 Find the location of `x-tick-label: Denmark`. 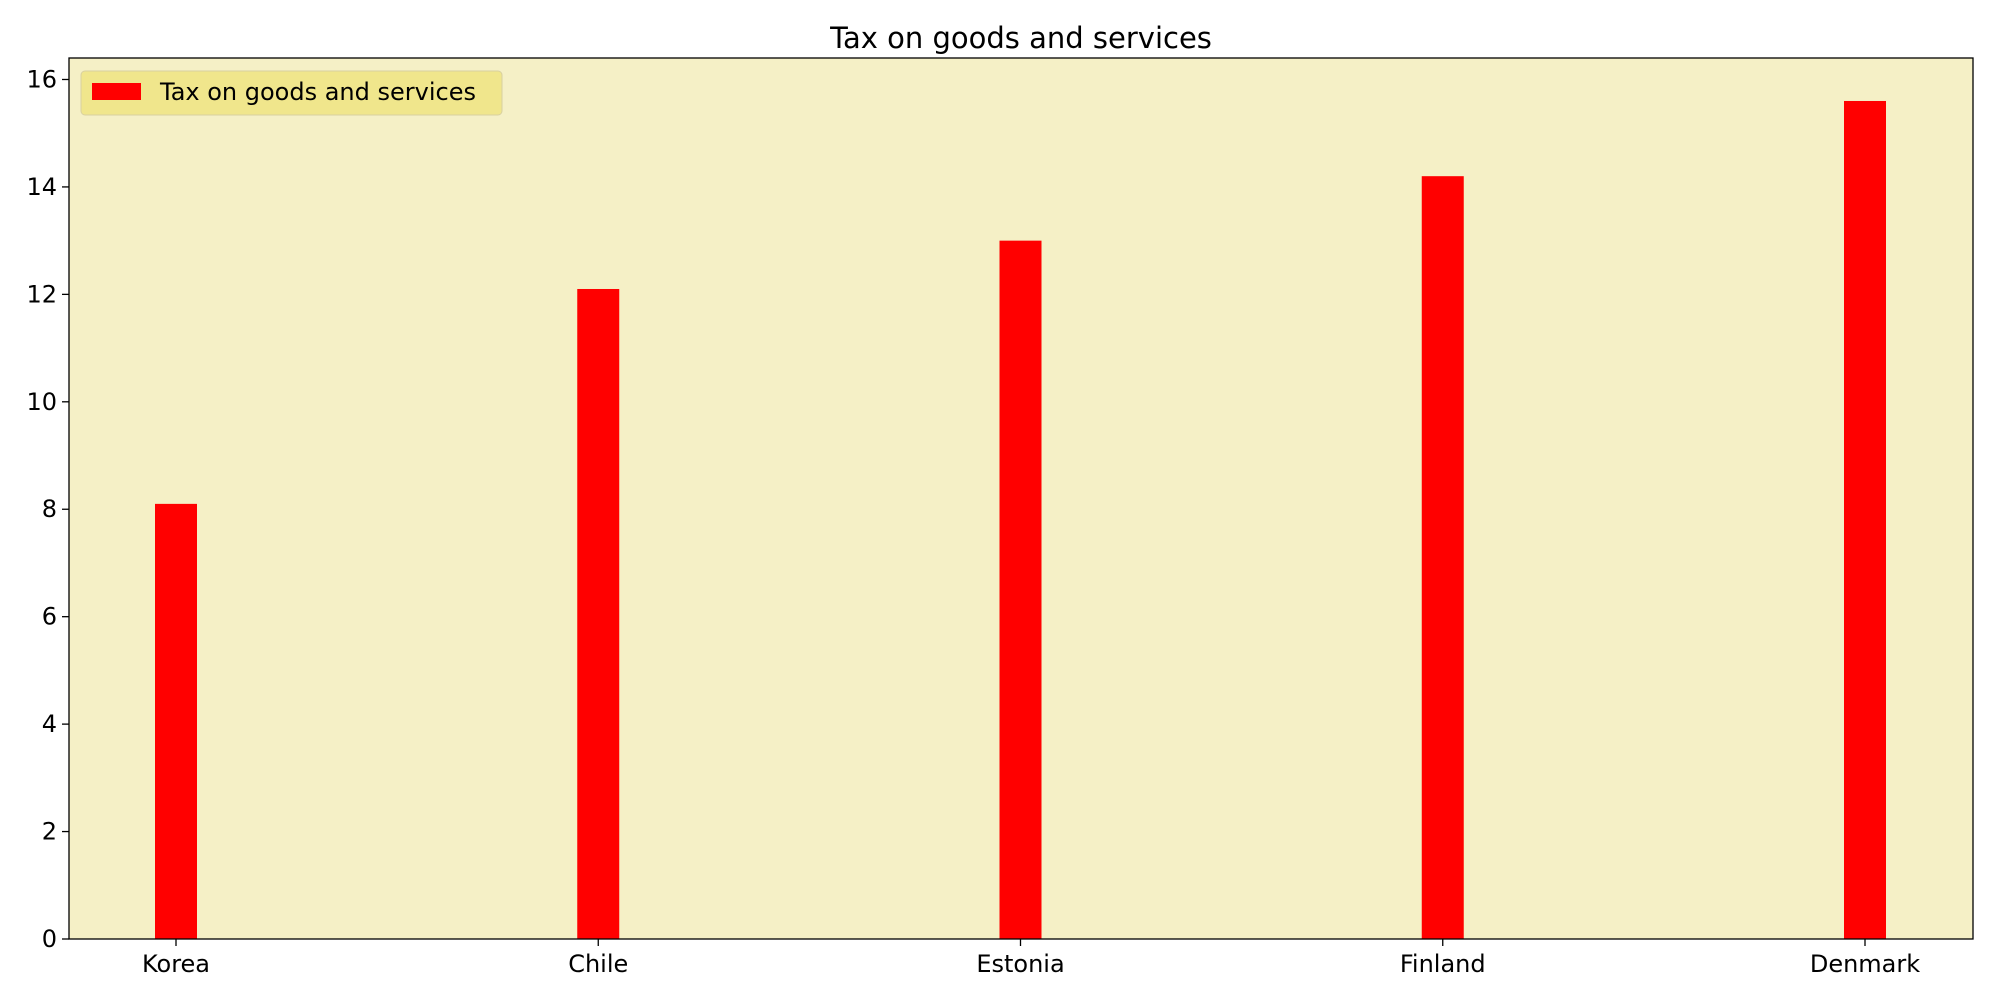

x-tick-label: Denmark is located at coordinates (1865, 964).